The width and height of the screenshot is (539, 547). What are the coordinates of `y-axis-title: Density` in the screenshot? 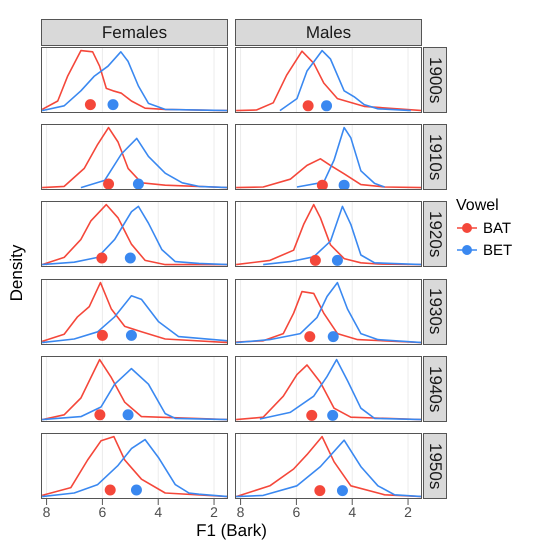 It's located at (17, 273).